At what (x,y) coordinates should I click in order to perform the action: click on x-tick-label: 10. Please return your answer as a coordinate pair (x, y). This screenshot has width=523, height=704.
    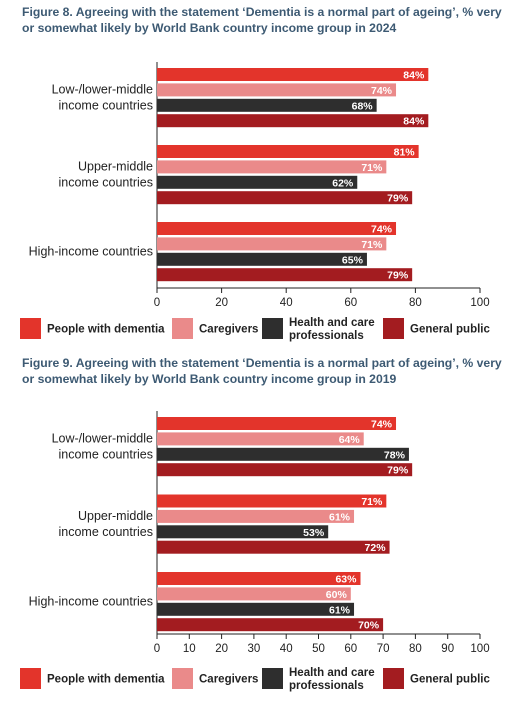
    Looking at the image, I should click on (189, 649).